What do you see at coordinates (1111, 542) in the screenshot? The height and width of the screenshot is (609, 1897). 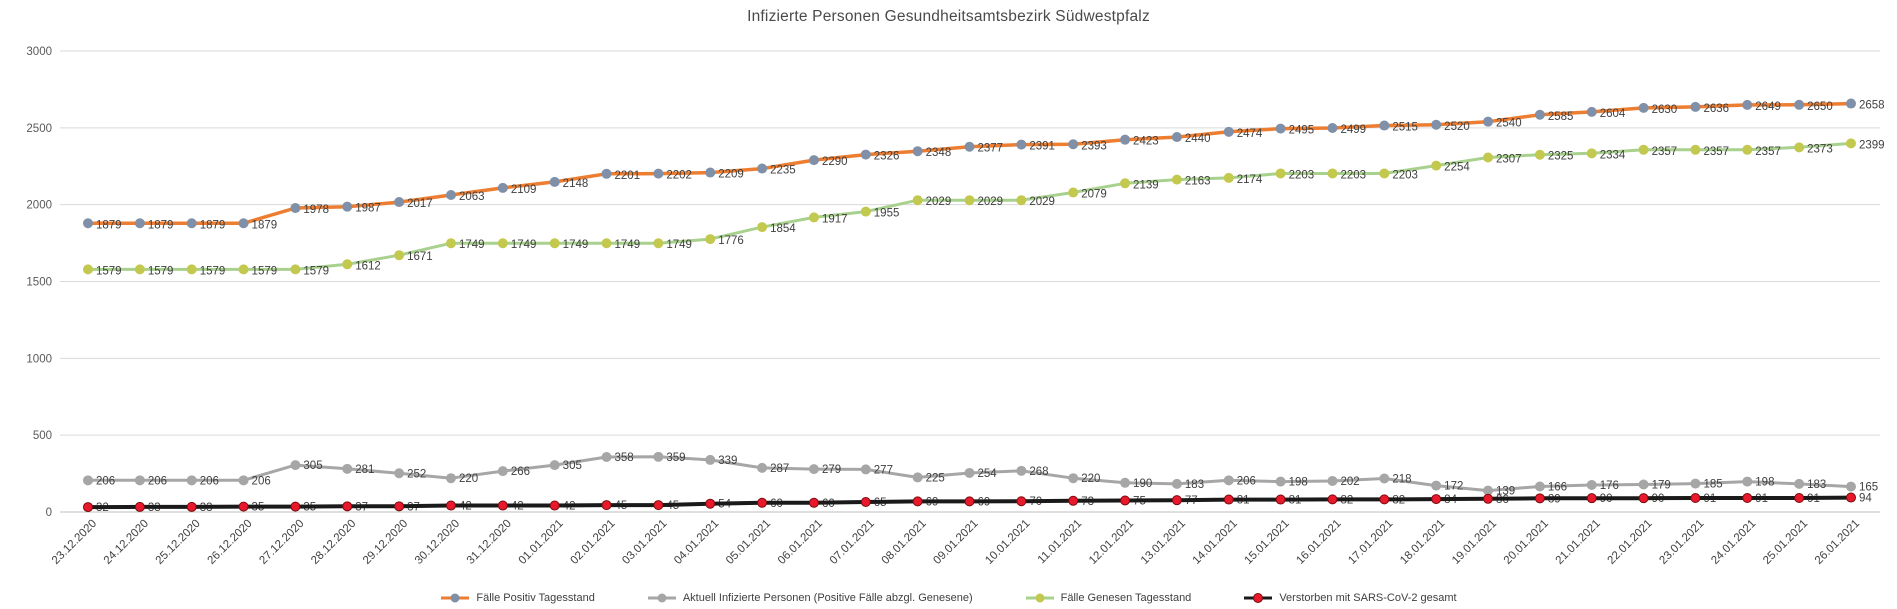 I see `svg-text: 12.01.2021` at bounding box center [1111, 542].